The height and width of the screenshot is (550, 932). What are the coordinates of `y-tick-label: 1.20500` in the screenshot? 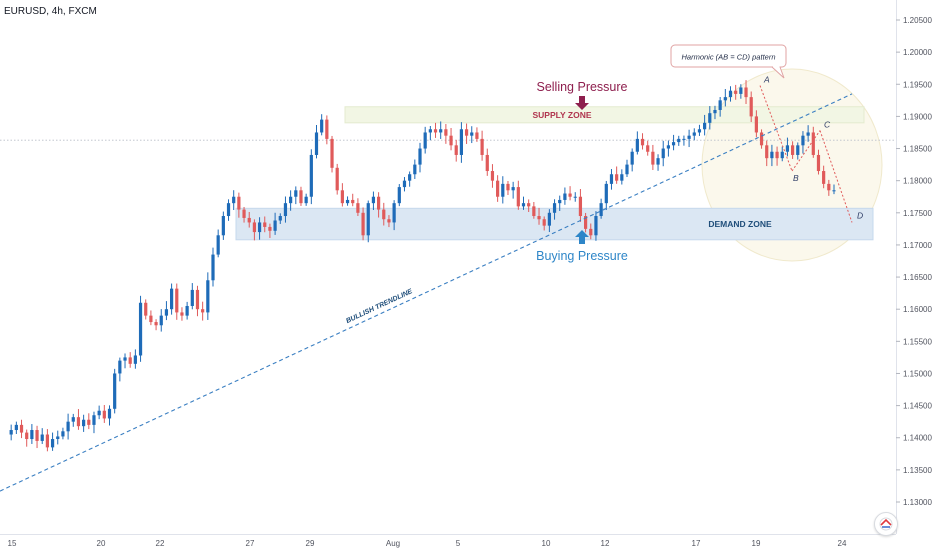 It's located at (917, 20).